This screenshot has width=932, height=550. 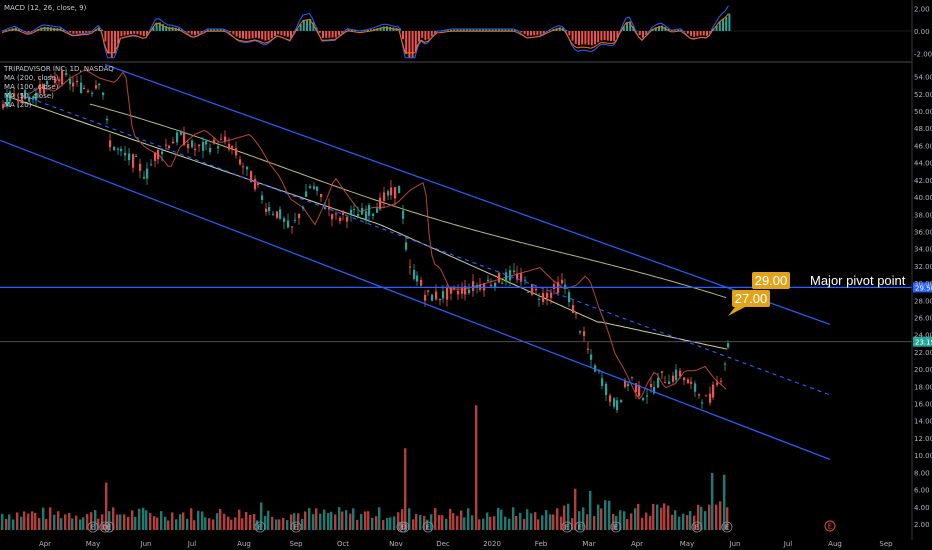 I want to click on price-tick-label: 6.00, so click(x=922, y=491).